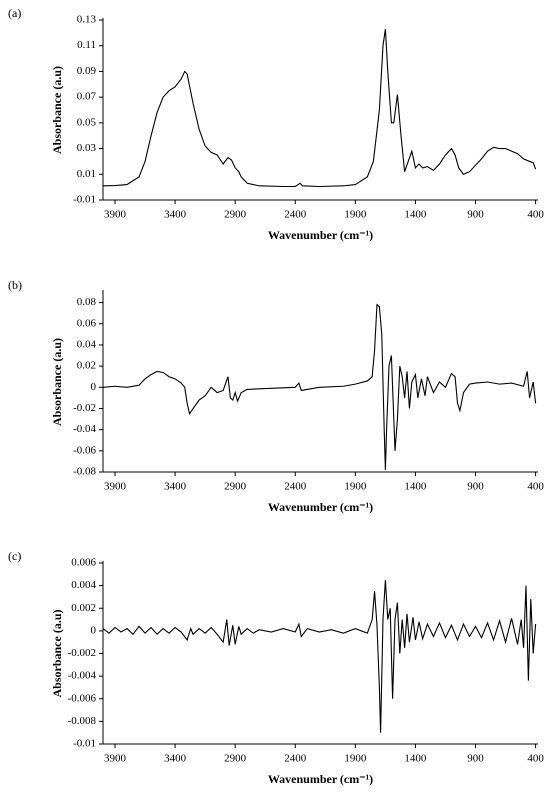  I want to click on y-tick-label: 0.05, so click(87, 122).